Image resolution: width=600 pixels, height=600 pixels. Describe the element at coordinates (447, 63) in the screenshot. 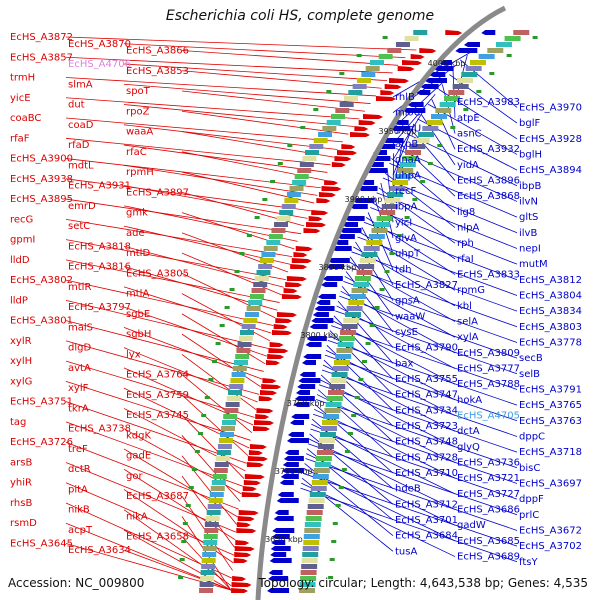

I see `kbp-tick-label: 4000 kbp` at that location.